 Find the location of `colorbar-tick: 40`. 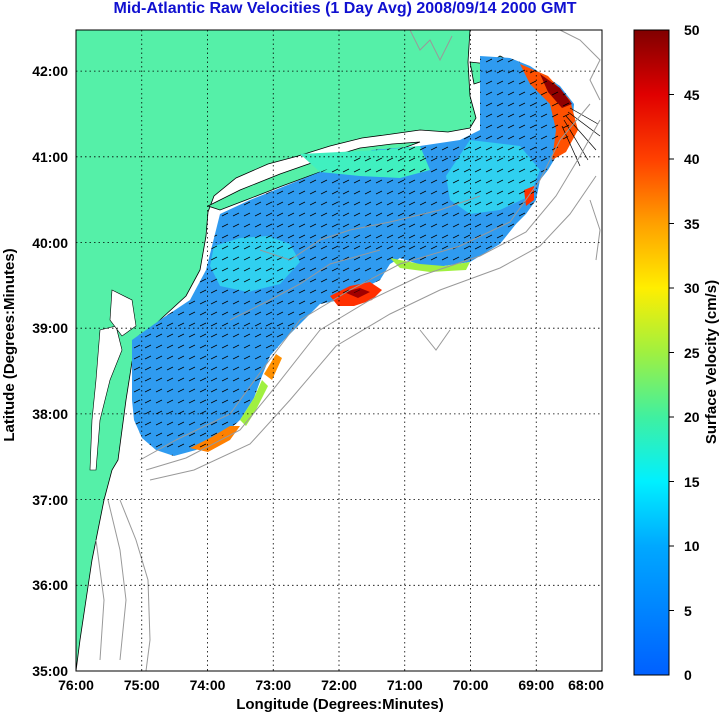

colorbar-tick: 40 is located at coordinates (692, 159).